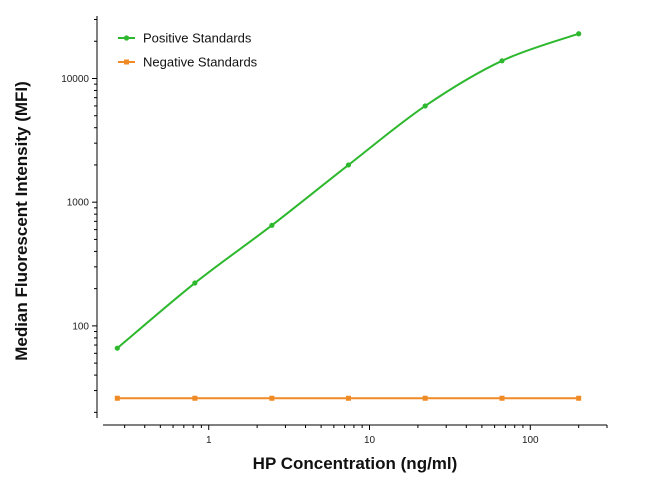 The width and height of the screenshot is (650, 481). Describe the element at coordinates (530, 440) in the screenshot. I see `x-tick-label: 100` at that location.